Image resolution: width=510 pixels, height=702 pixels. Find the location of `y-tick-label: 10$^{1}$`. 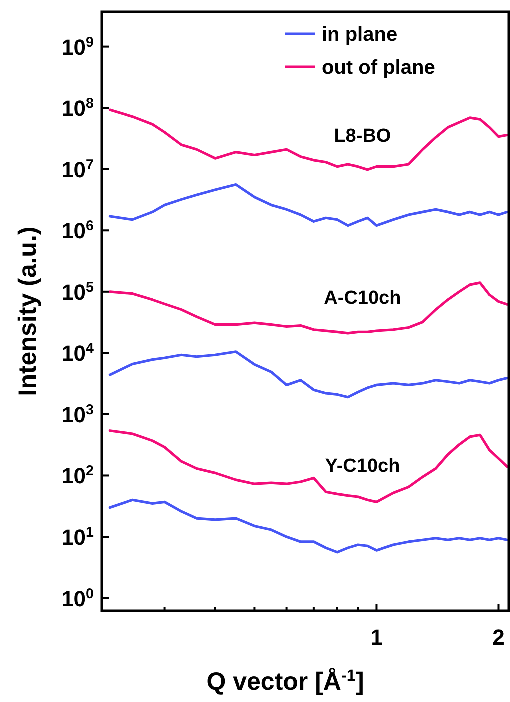

y-tick-label: 10$^{1}$ is located at coordinates (78, 537).